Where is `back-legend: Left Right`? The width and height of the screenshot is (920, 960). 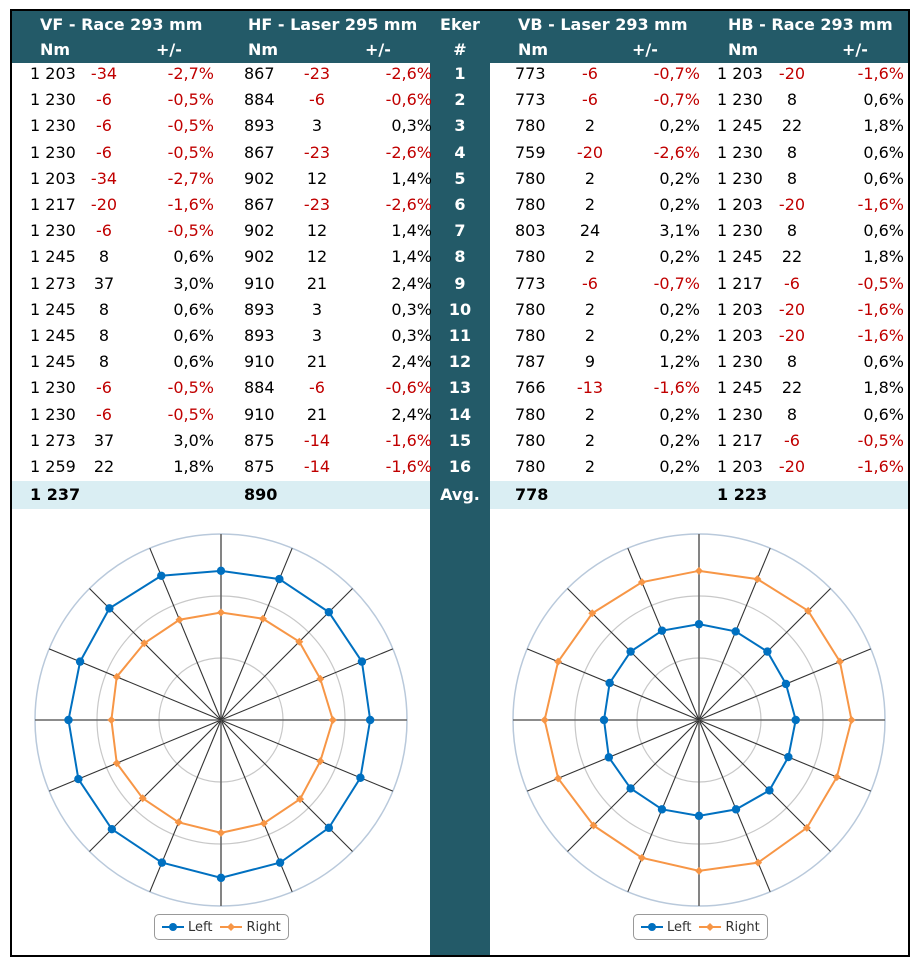
back-legend: Left Right is located at coordinates (700, 927).